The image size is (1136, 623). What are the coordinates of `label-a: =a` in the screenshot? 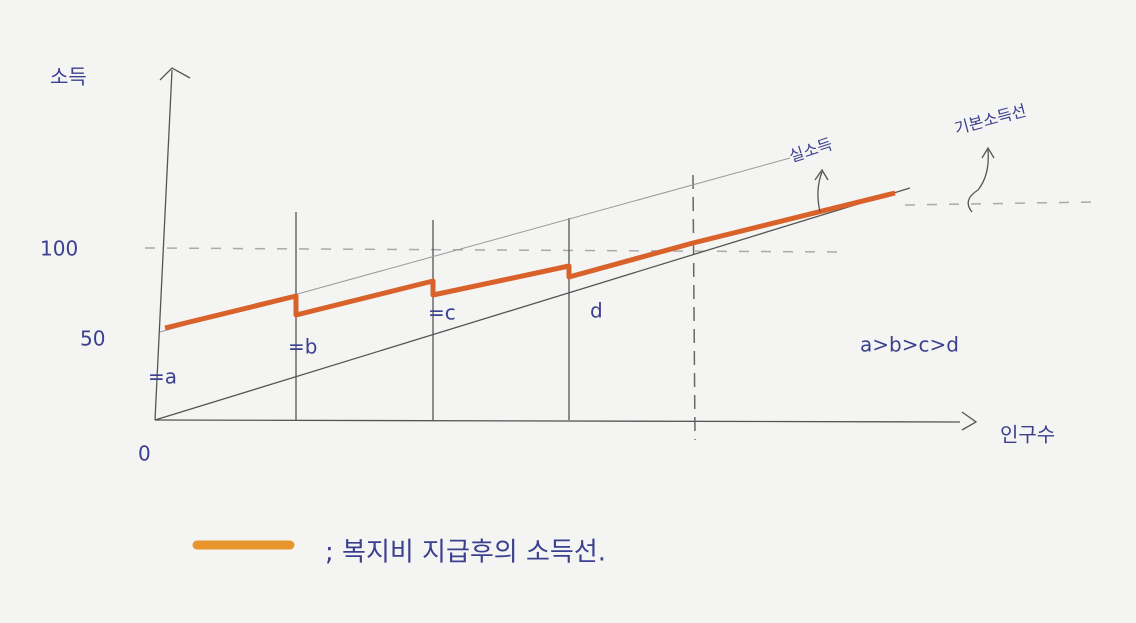 It's located at (162, 377).